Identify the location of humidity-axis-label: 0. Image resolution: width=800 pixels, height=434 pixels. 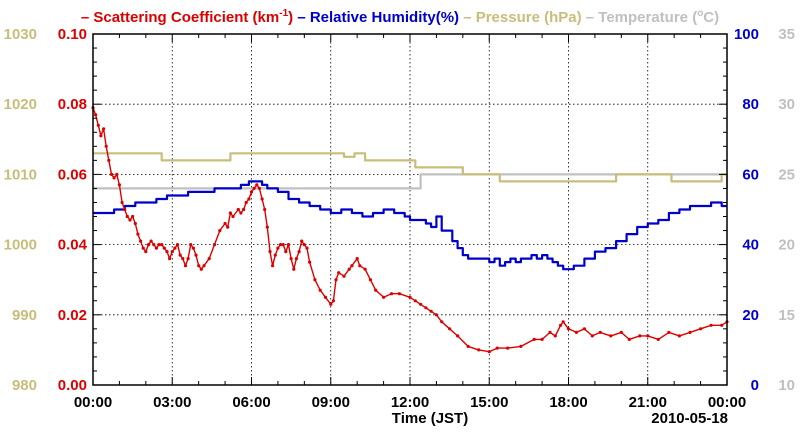
(755, 385).